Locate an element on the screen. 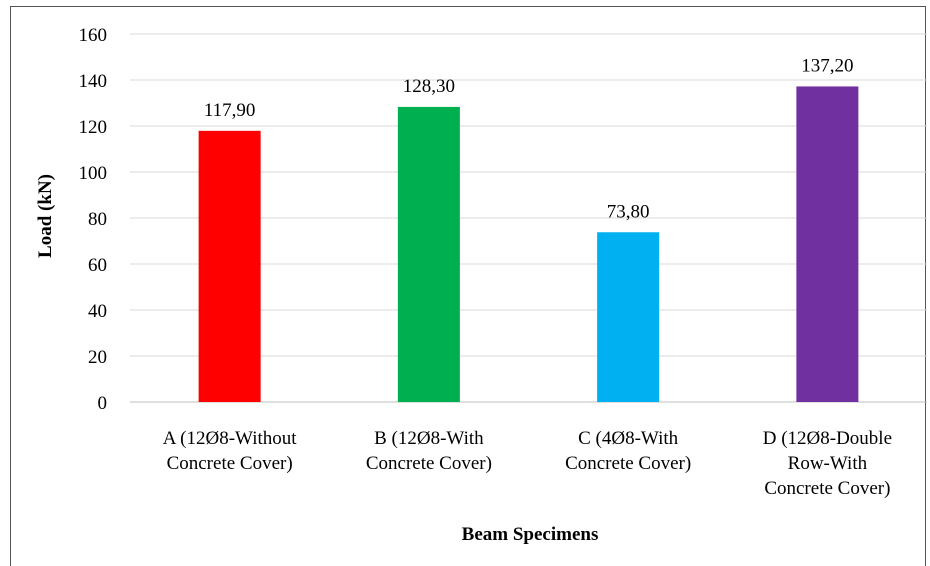 Image resolution: width=930 pixels, height=566 pixels. x-axis-title: Beam Specimens is located at coordinates (530, 534).